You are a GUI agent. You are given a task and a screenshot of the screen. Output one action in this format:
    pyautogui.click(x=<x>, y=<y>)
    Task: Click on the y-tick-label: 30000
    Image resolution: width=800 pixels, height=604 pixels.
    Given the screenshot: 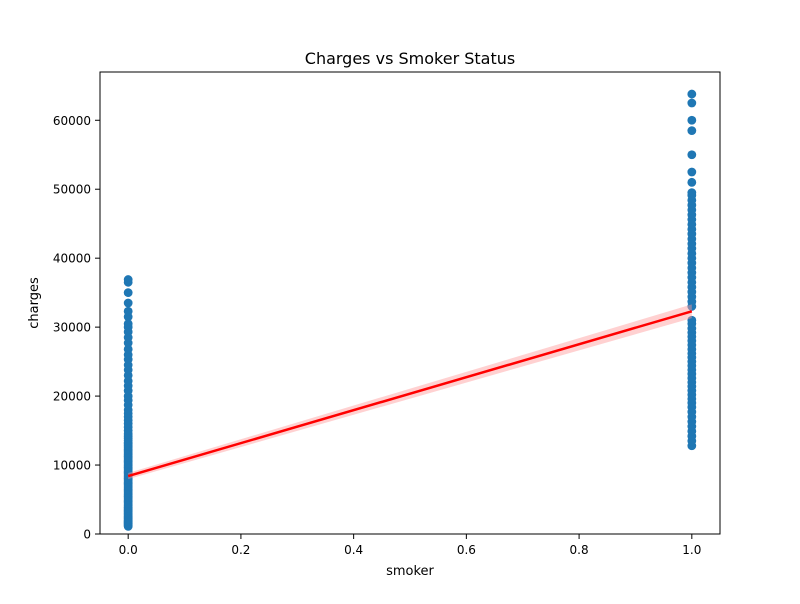 What is the action you would take?
    pyautogui.click(x=72, y=328)
    